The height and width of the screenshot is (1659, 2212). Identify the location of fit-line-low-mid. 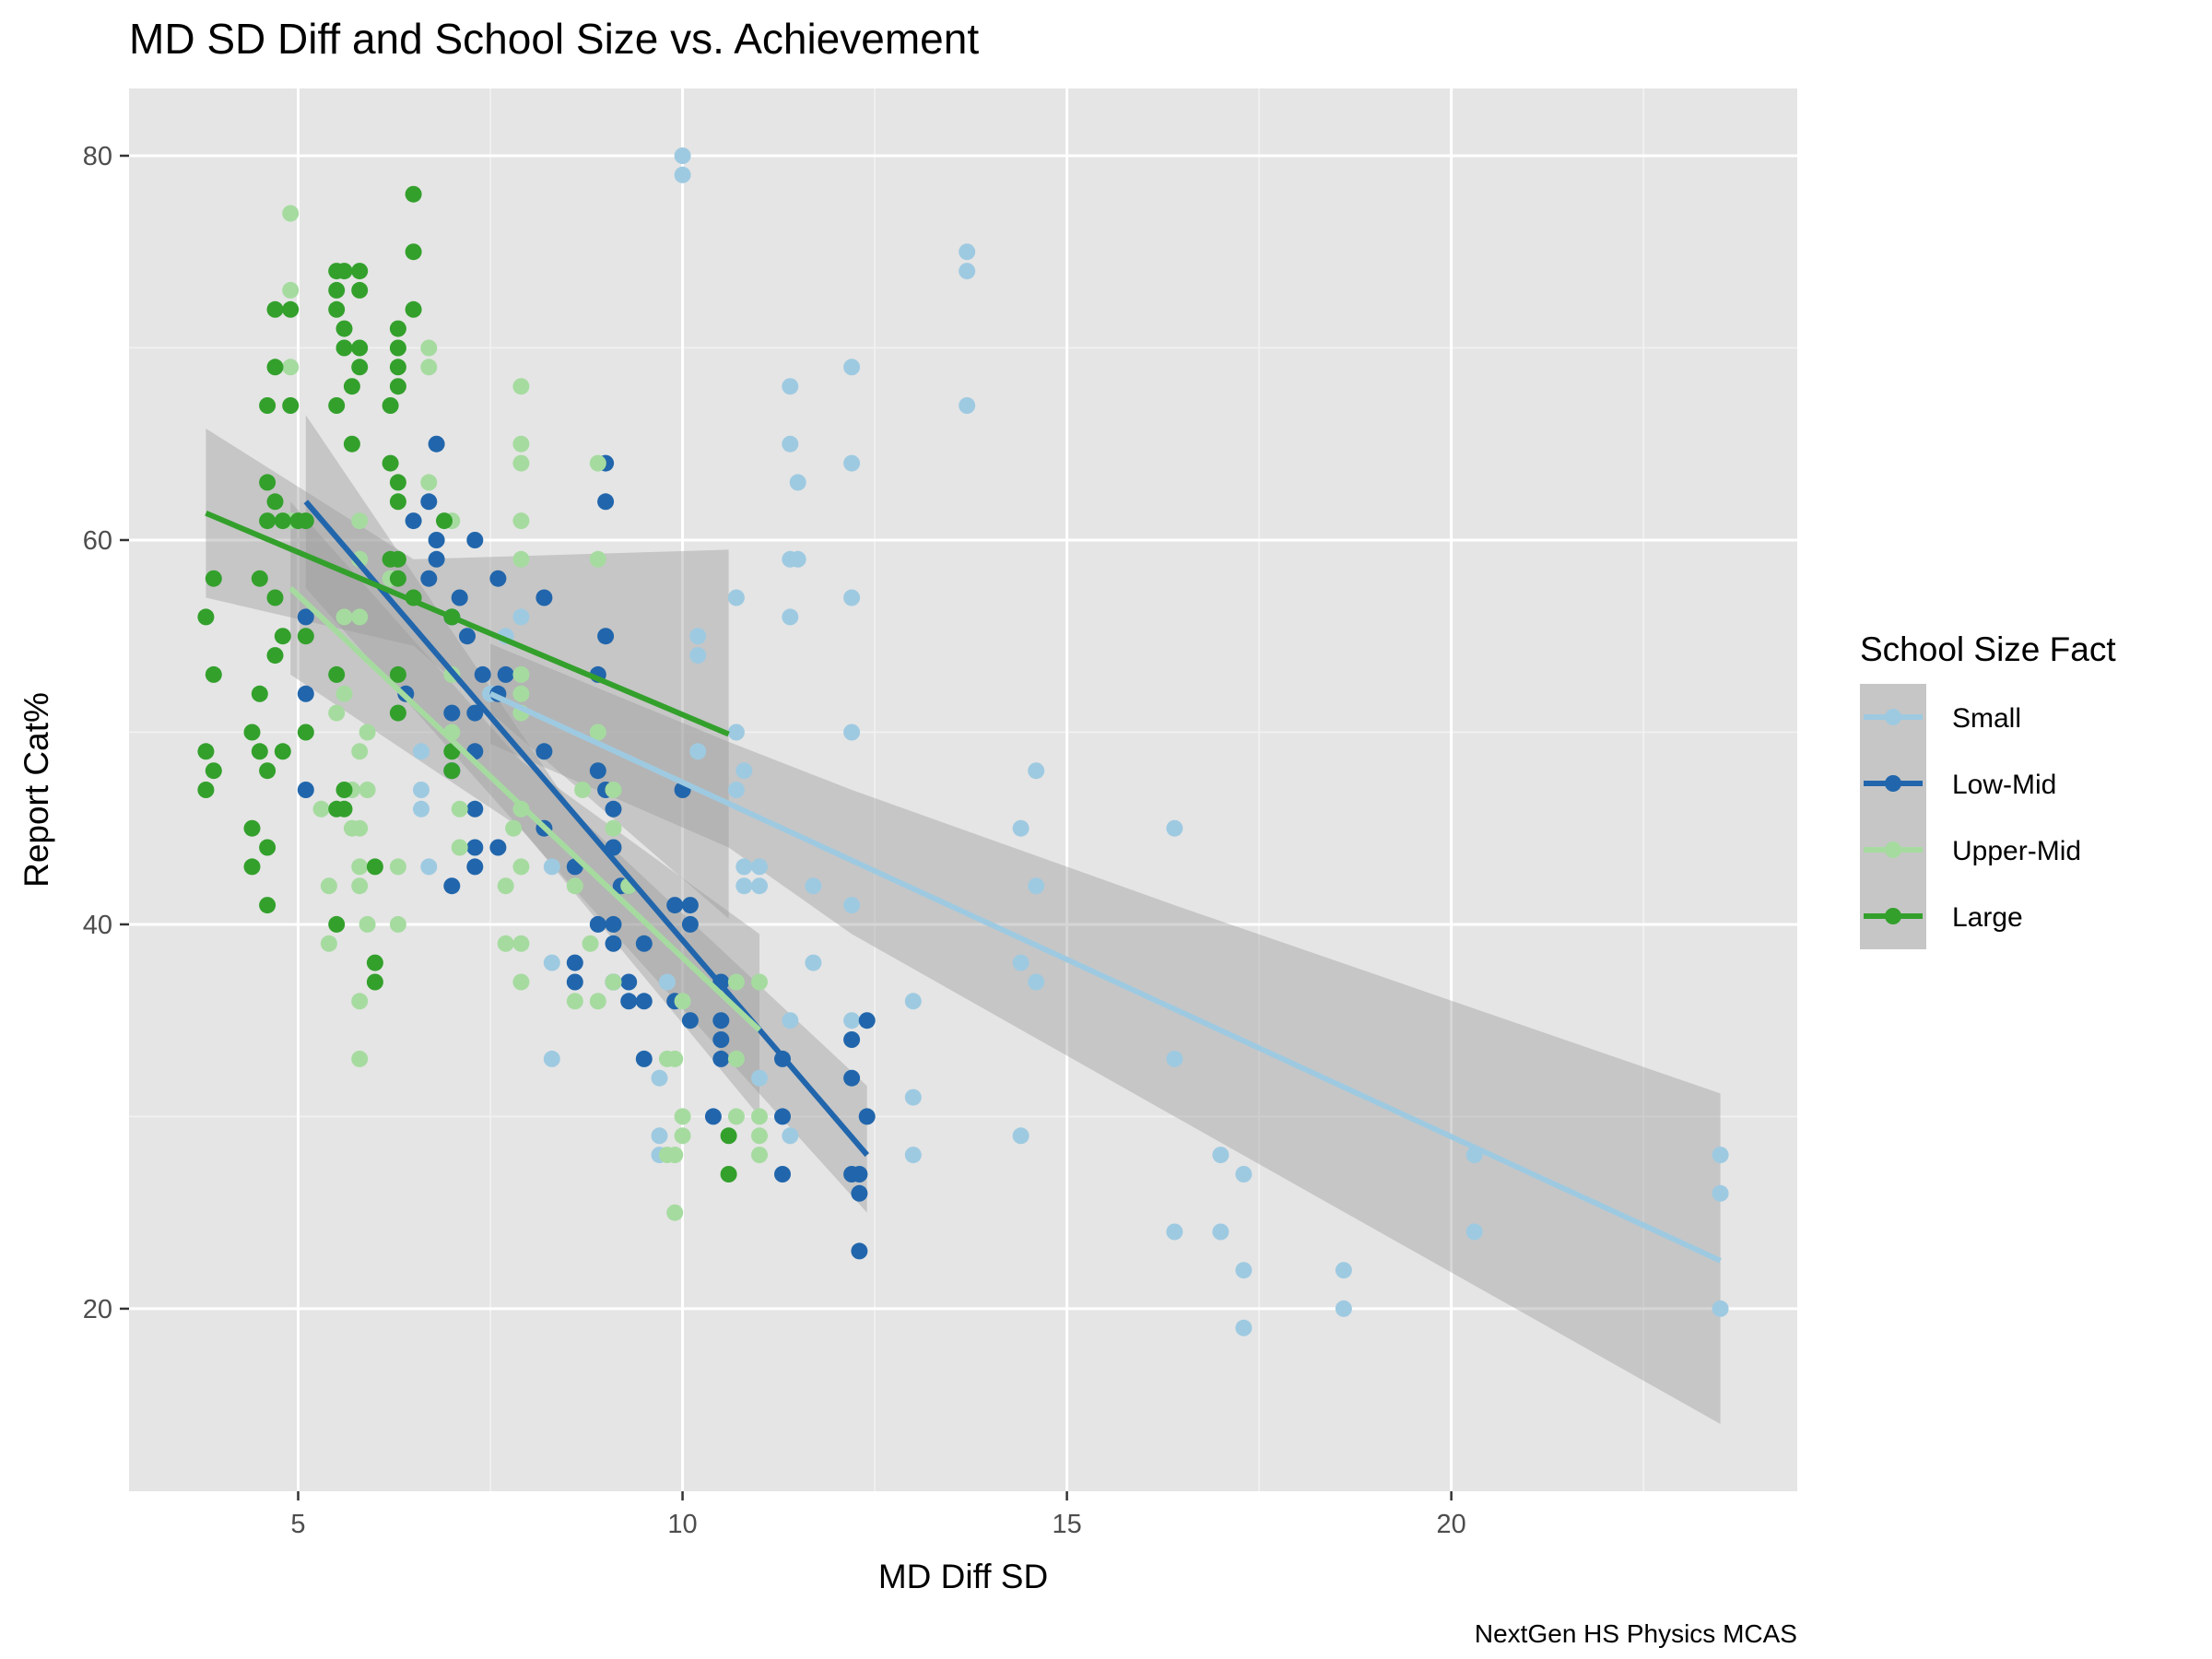
(586, 829).